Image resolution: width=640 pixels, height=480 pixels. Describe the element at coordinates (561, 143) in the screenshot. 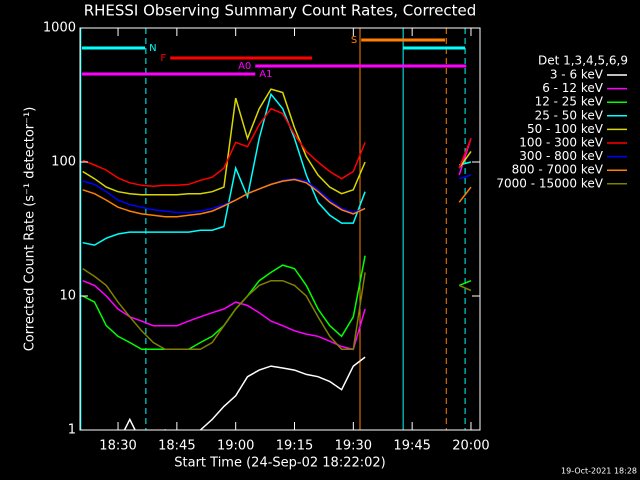

I see `legend-label: 100 - 300 keV` at that location.